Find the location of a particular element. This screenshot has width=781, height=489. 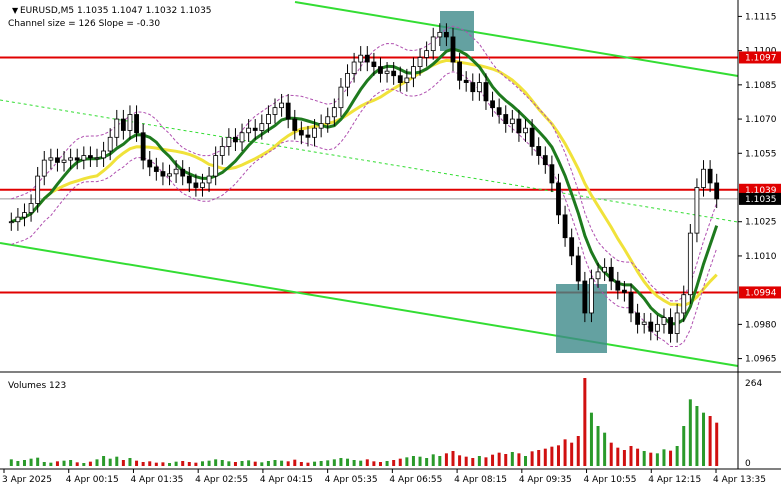

level-price-label: 1.1097 is located at coordinates (761, 58).